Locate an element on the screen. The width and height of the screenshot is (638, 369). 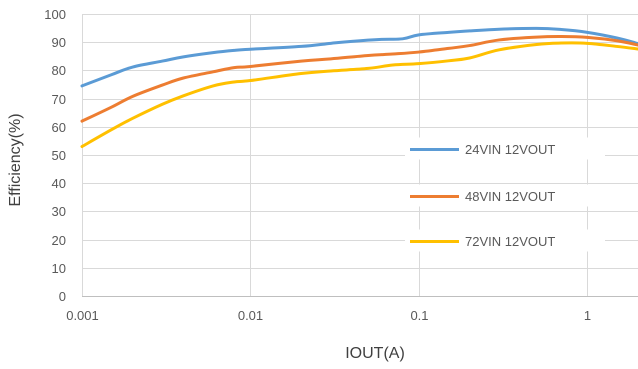
x-axis-title: IOUT(A) is located at coordinates (375, 353).